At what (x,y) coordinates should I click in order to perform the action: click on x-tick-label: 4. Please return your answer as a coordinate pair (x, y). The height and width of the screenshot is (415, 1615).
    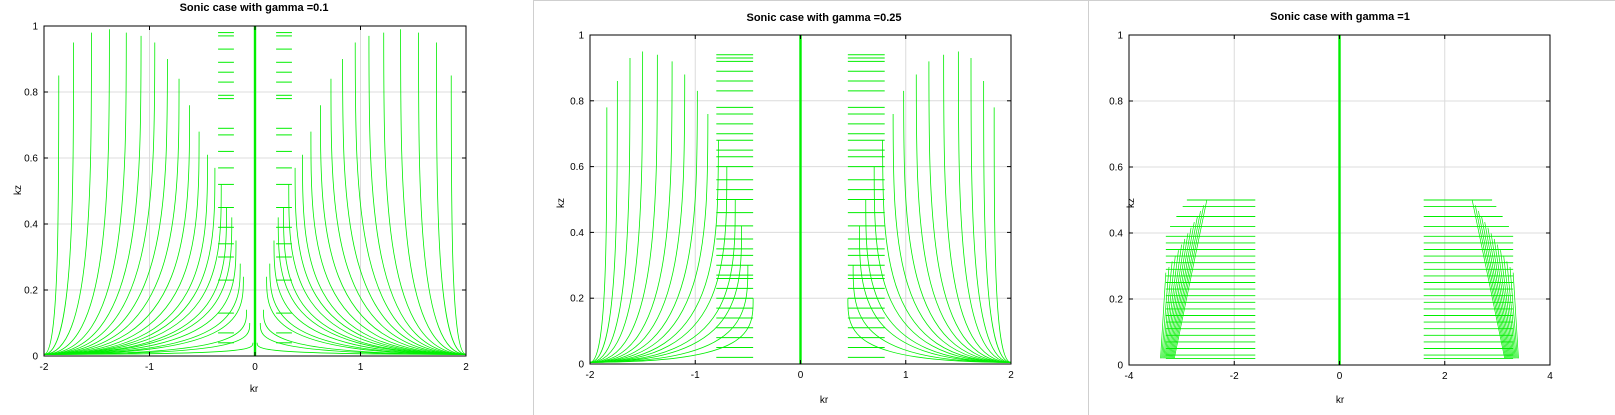
    Looking at the image, I should click on (1550, 376).